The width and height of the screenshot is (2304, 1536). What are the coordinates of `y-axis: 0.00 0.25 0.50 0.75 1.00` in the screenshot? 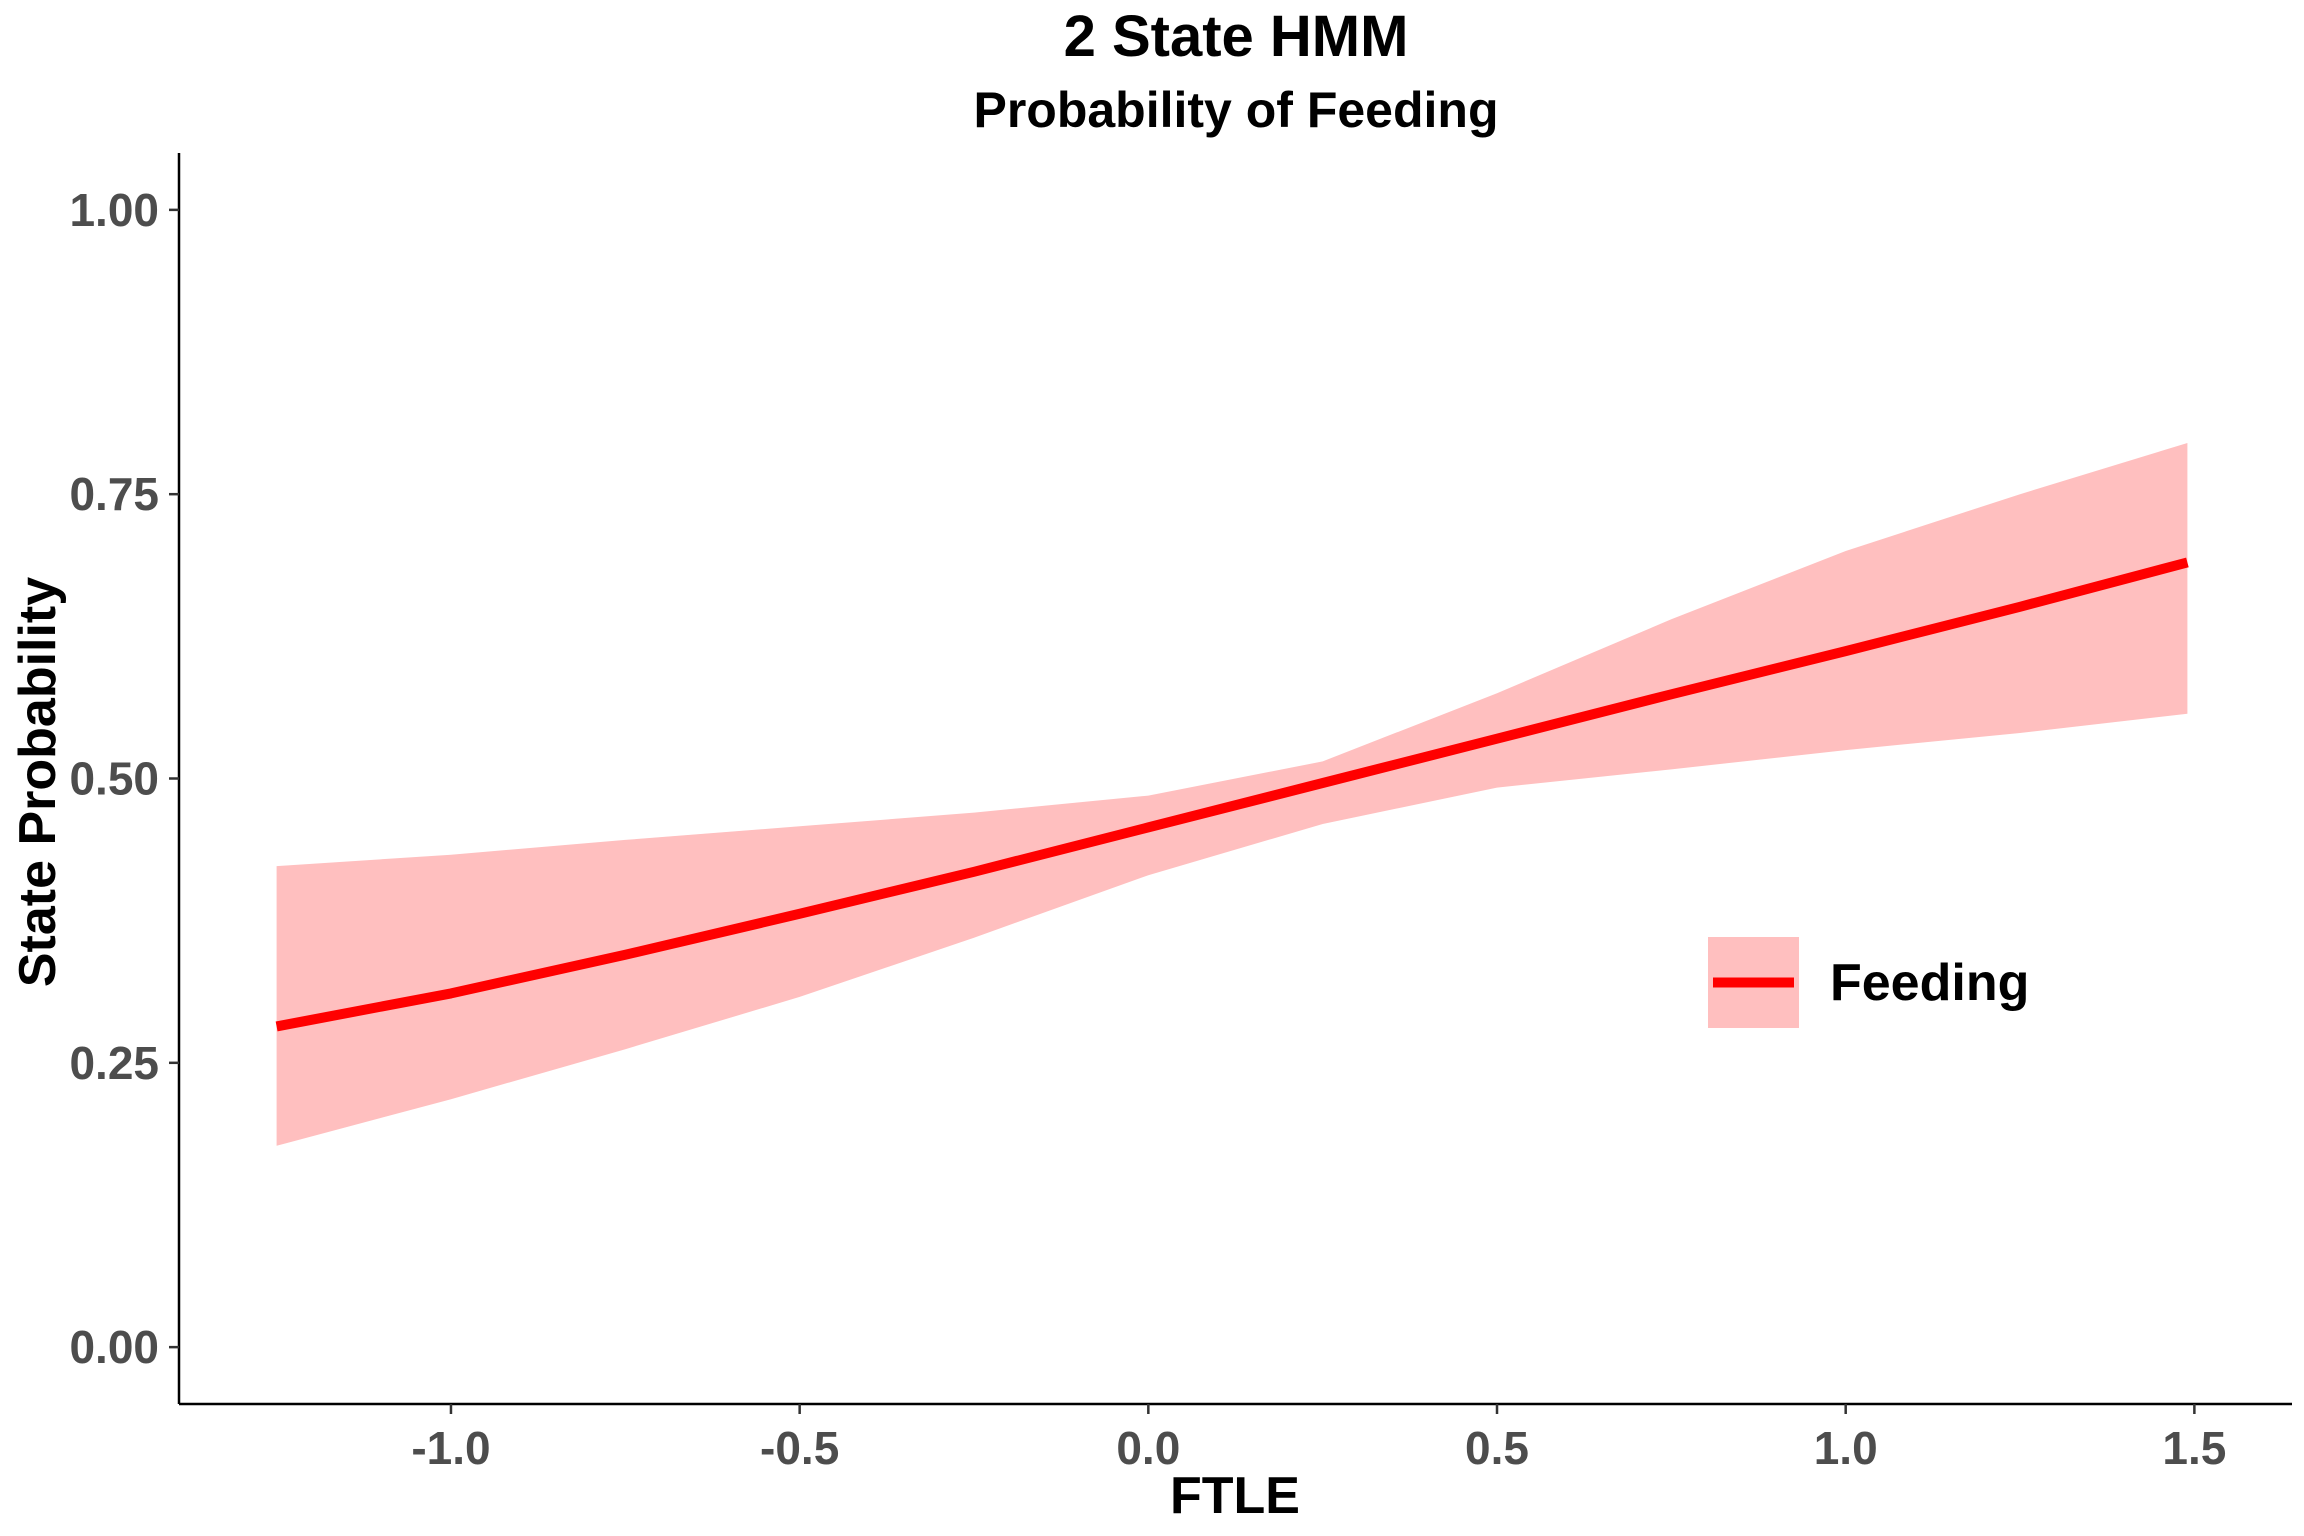 It's located at (125, 778).